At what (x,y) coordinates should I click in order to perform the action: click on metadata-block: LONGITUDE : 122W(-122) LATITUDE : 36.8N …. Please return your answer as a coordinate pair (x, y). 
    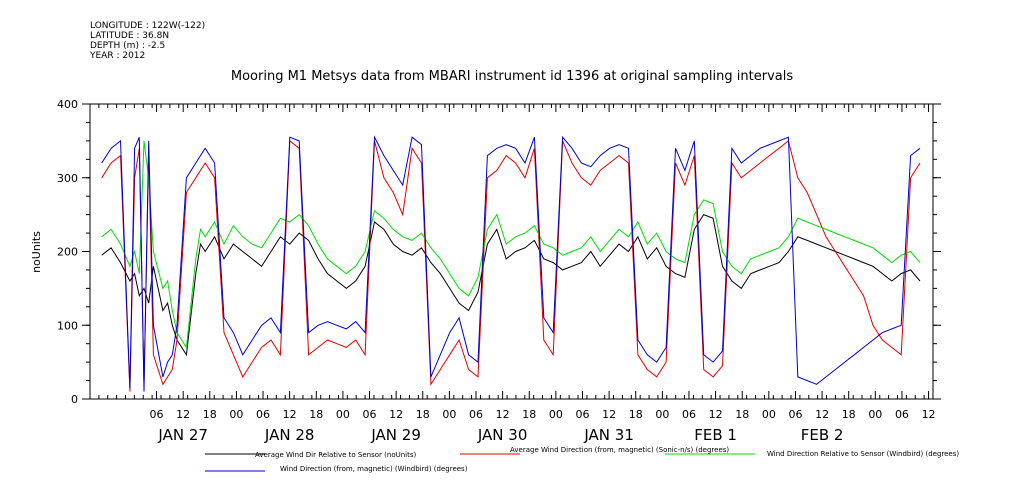
    Looking at the image, I should click on (147, 41).